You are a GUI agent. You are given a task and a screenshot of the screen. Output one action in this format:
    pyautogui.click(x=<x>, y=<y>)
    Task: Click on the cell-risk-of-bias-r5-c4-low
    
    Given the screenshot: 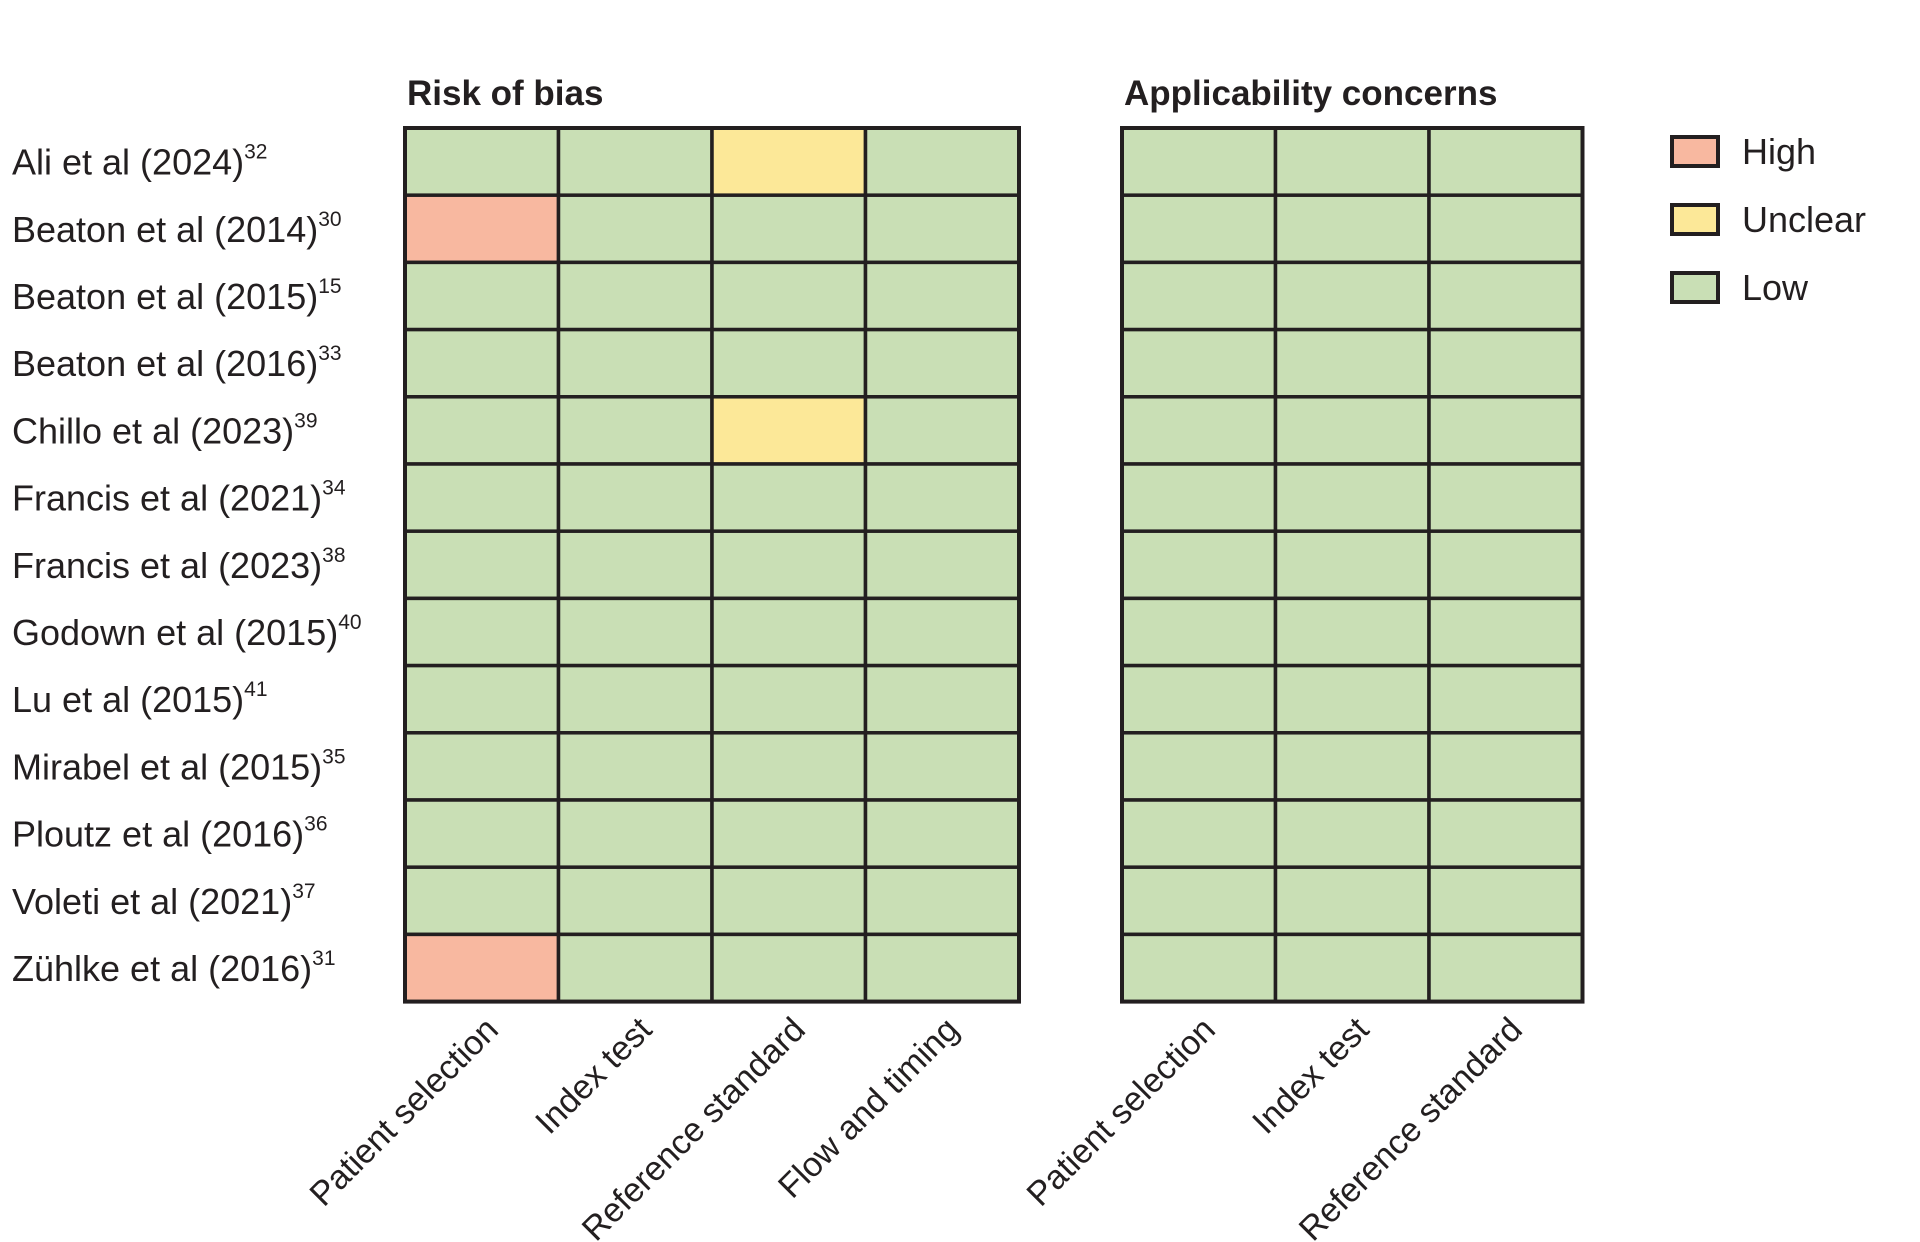 What is the action you would take?
    pyautogui.click(x=942, y=430)
    